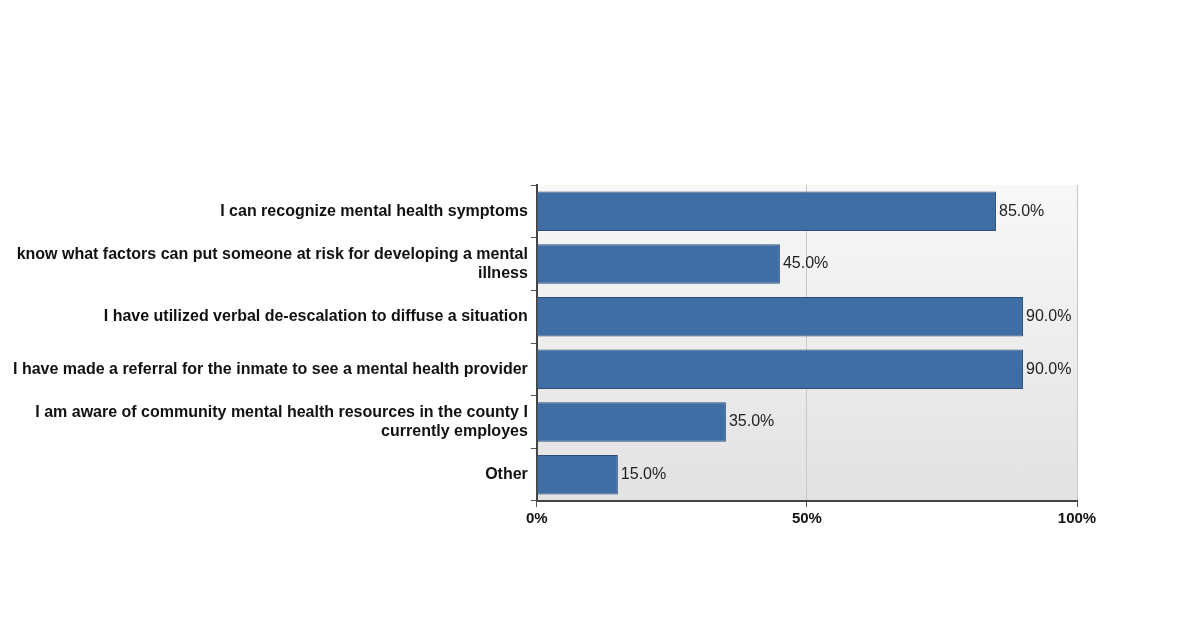 The width and height of the screenshot is (1187, 639). What do you see at coordinates (751, 421) in the screenshot?
I see `data-label: 35.0%` at bounding box center [751, 421].